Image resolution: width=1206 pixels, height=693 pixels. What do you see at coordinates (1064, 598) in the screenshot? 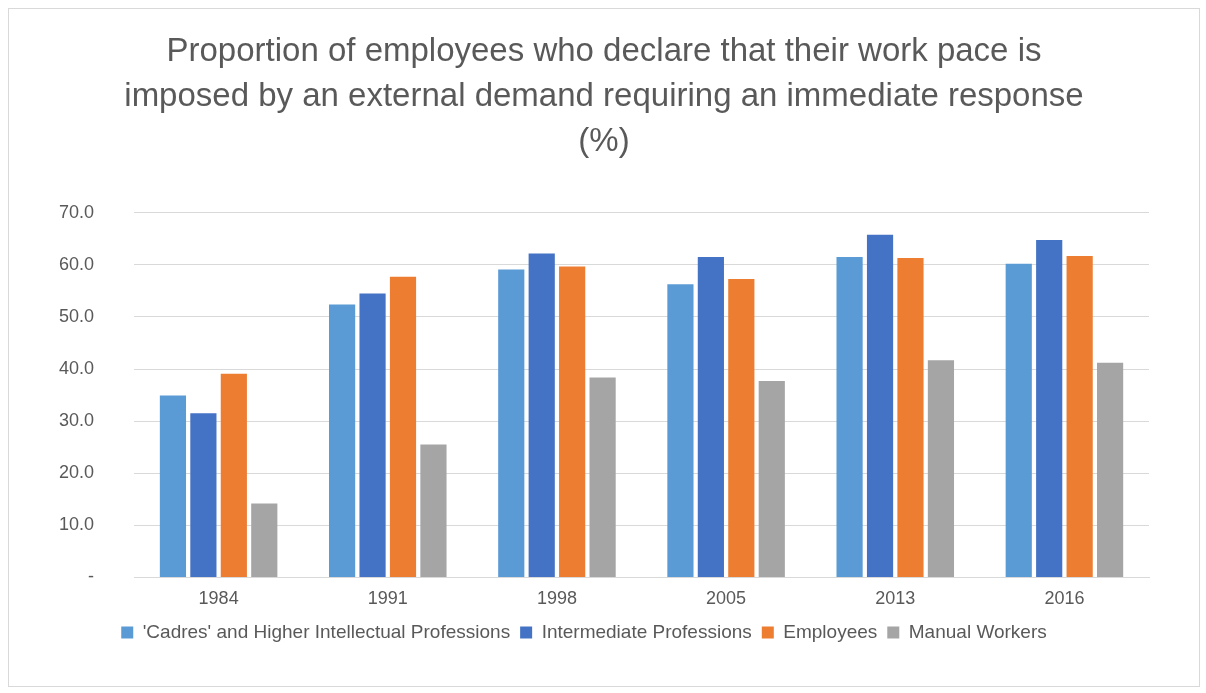
I see `x-tick-label: 2016` at bounding box center [1064, 598].